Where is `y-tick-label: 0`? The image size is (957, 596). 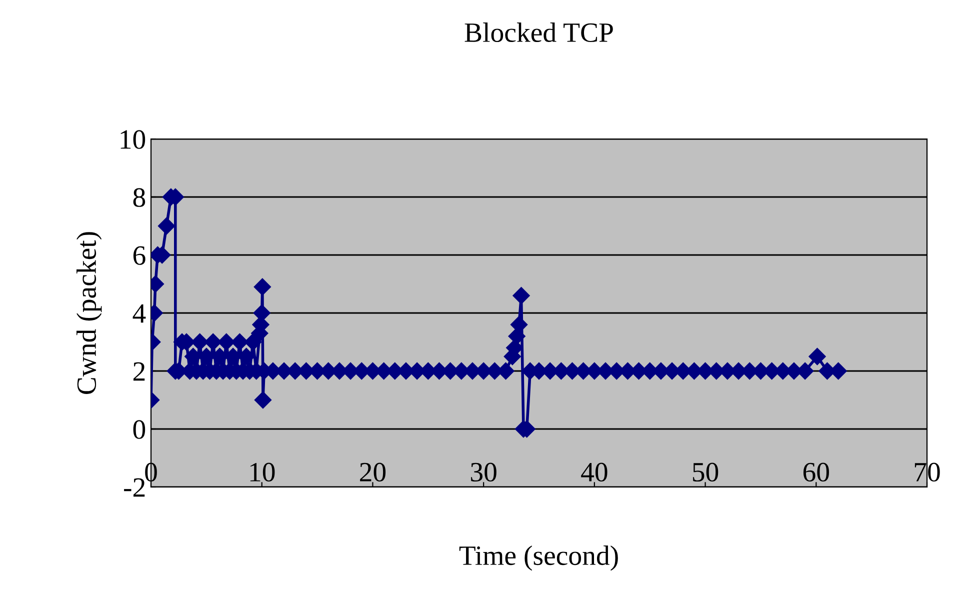
y-tick-label: 0 is located at coordinates (139, 429).